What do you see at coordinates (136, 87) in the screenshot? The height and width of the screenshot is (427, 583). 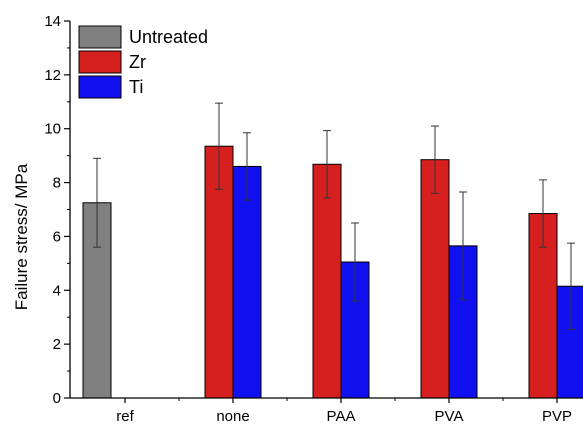 I see `legend-label-ti: Ti` at bounding box center [136, 87].